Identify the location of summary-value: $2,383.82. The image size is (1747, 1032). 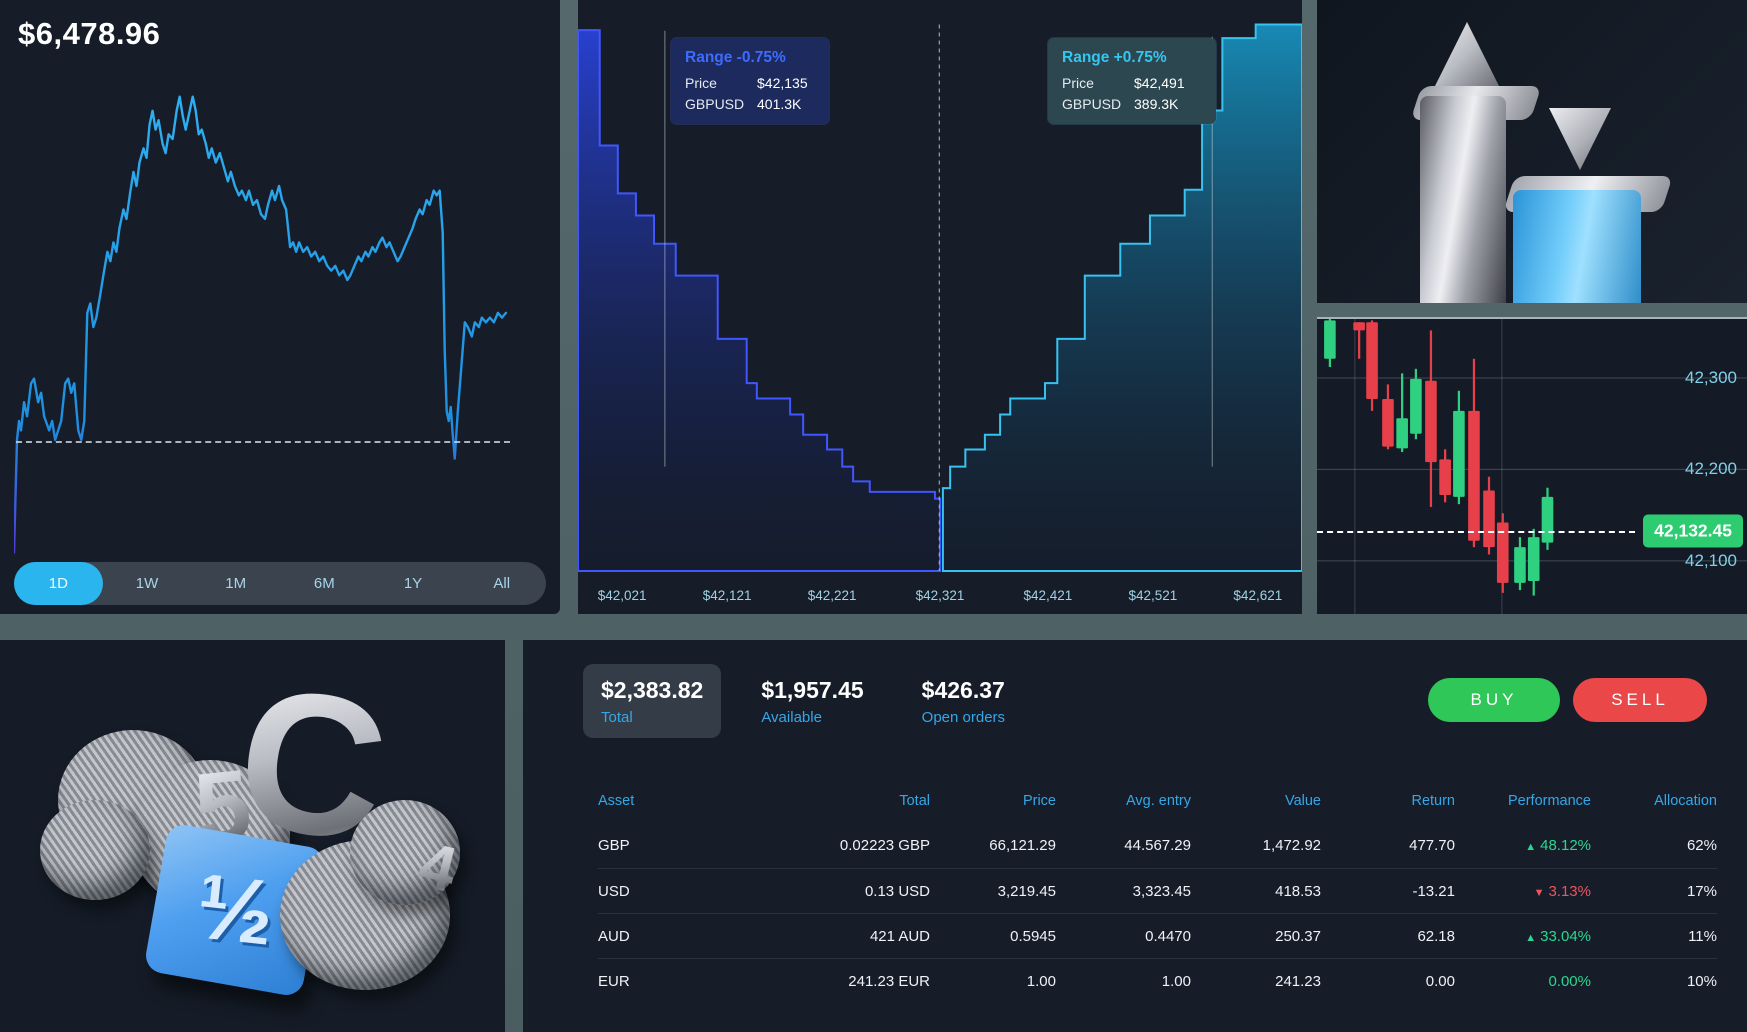
(652, 690).